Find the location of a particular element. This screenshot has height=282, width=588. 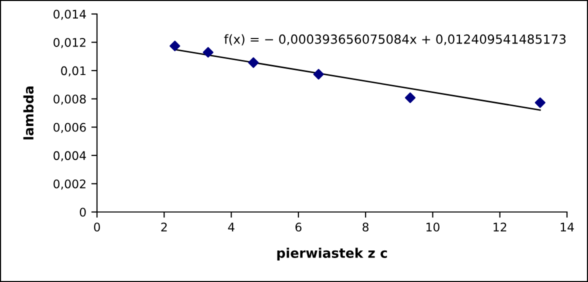

y-tick-label: 0,002 is located at coordinates (70, 184).